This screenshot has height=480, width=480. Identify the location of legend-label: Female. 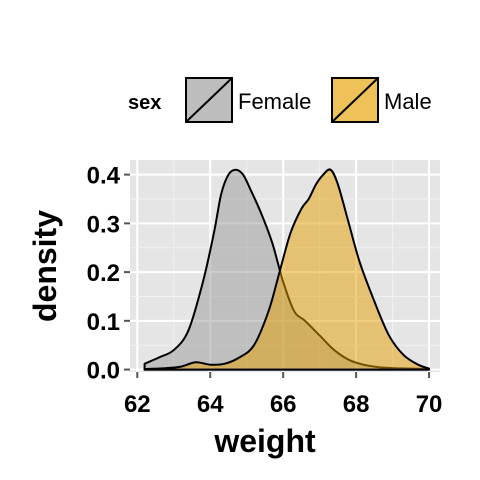
(274, 101).